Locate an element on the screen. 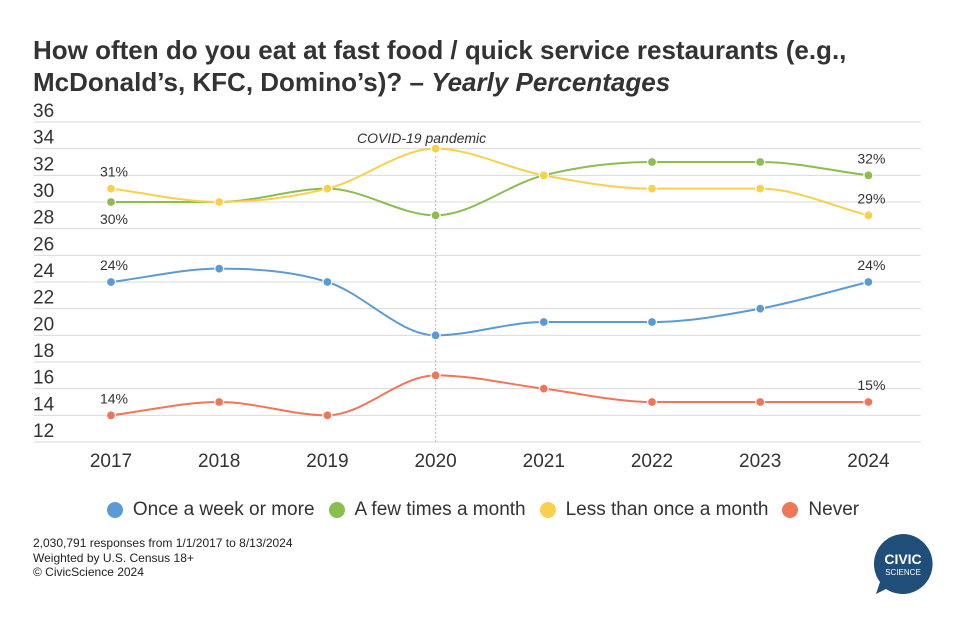  x-tick-label-2019: 2019 is located at coordinates (327, 461).